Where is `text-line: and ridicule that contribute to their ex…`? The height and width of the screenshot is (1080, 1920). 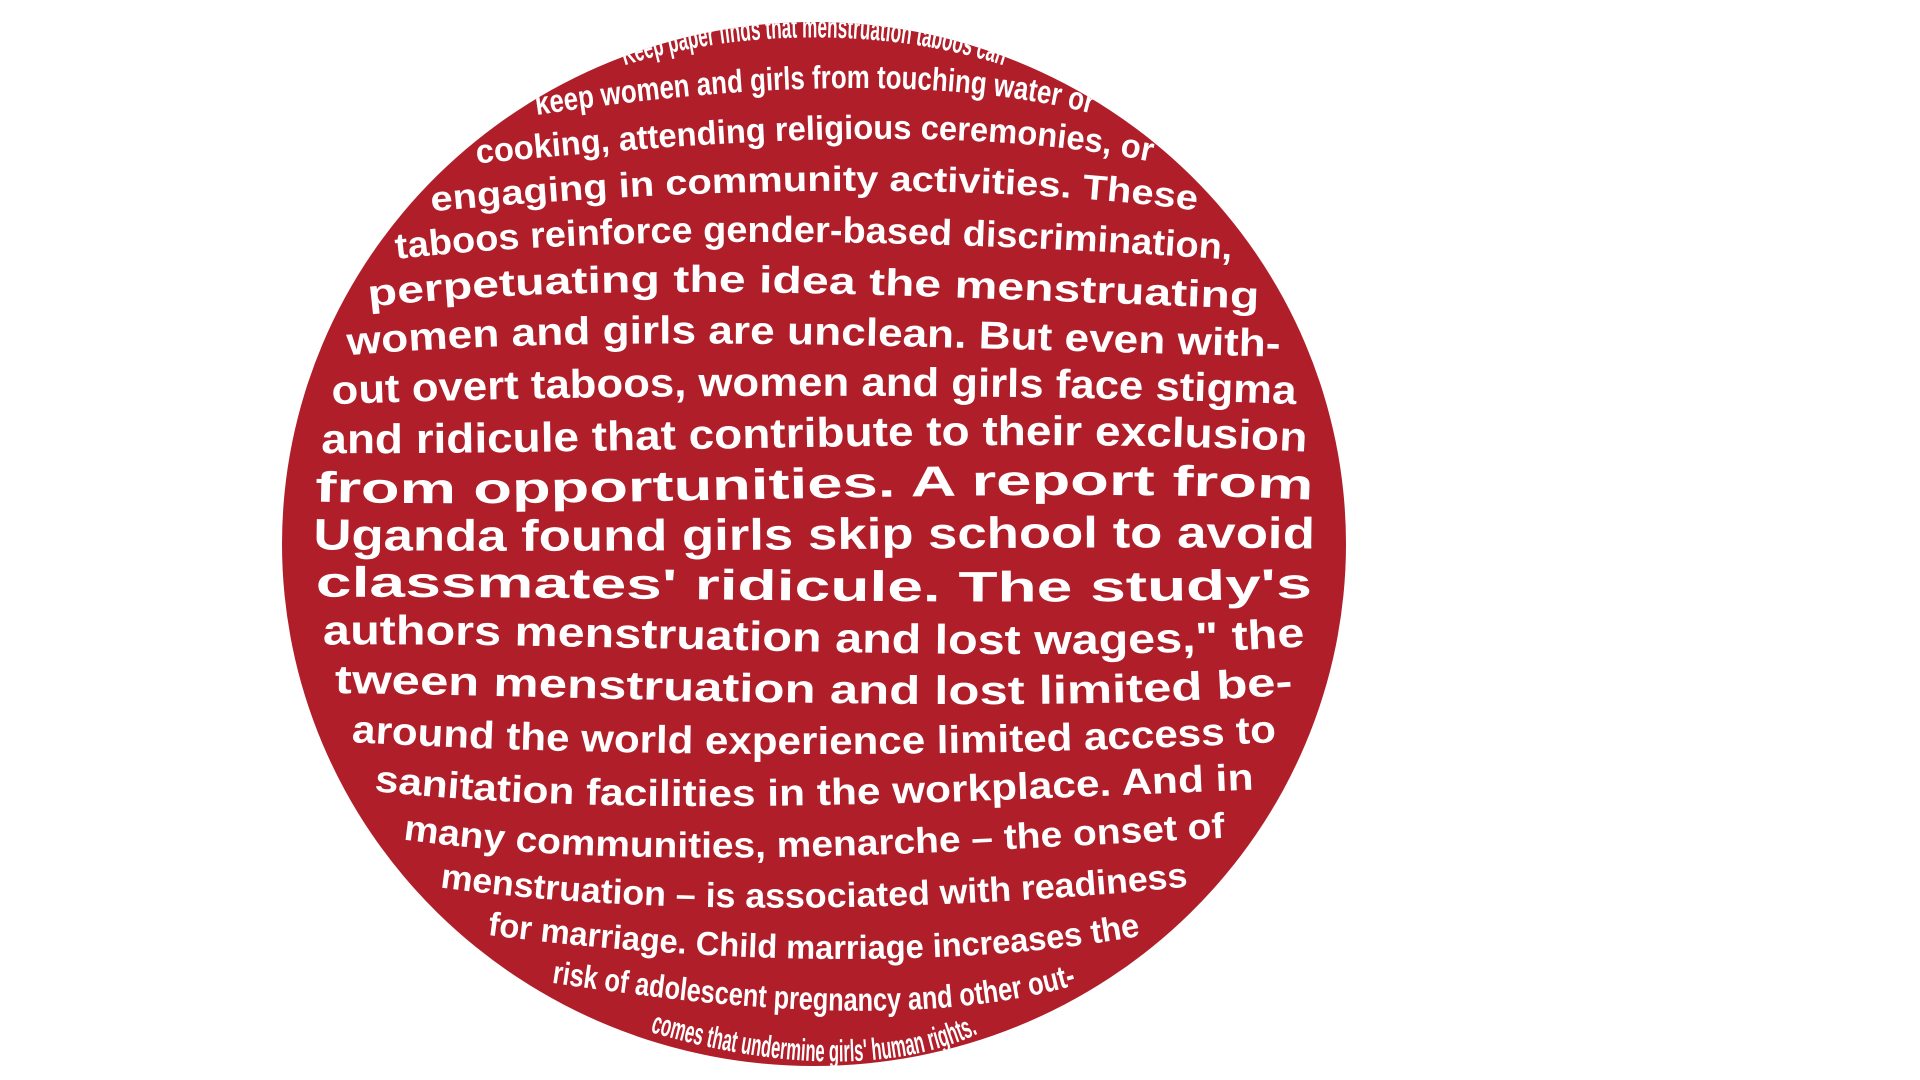
text-line: and ridicule that contribute to their ex… is located at coordinates (815, 434).